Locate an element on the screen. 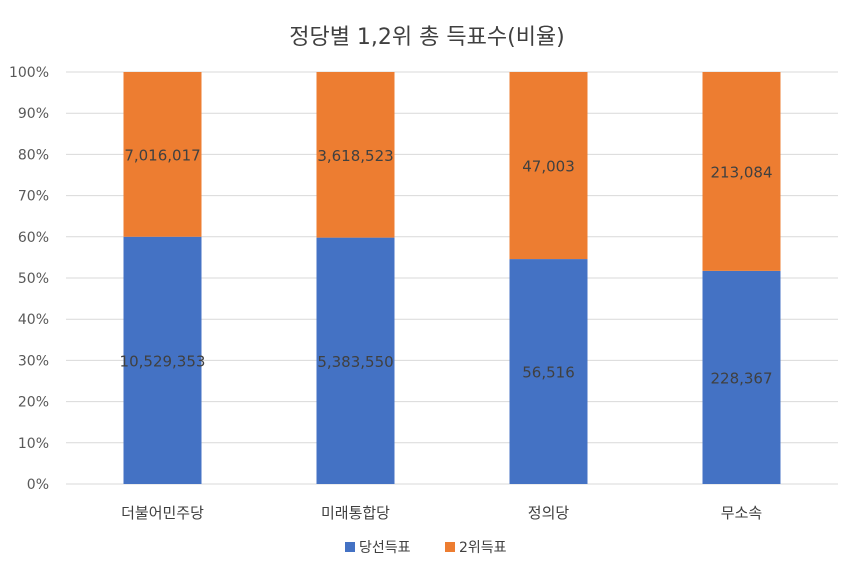 The height and width of the screenshot is (569, 854). y-axis-tick-labels: 0% 10% 20% 30% 40% 50% 60% 70% 80% 90% 100% is located at coordinates (29, 279).